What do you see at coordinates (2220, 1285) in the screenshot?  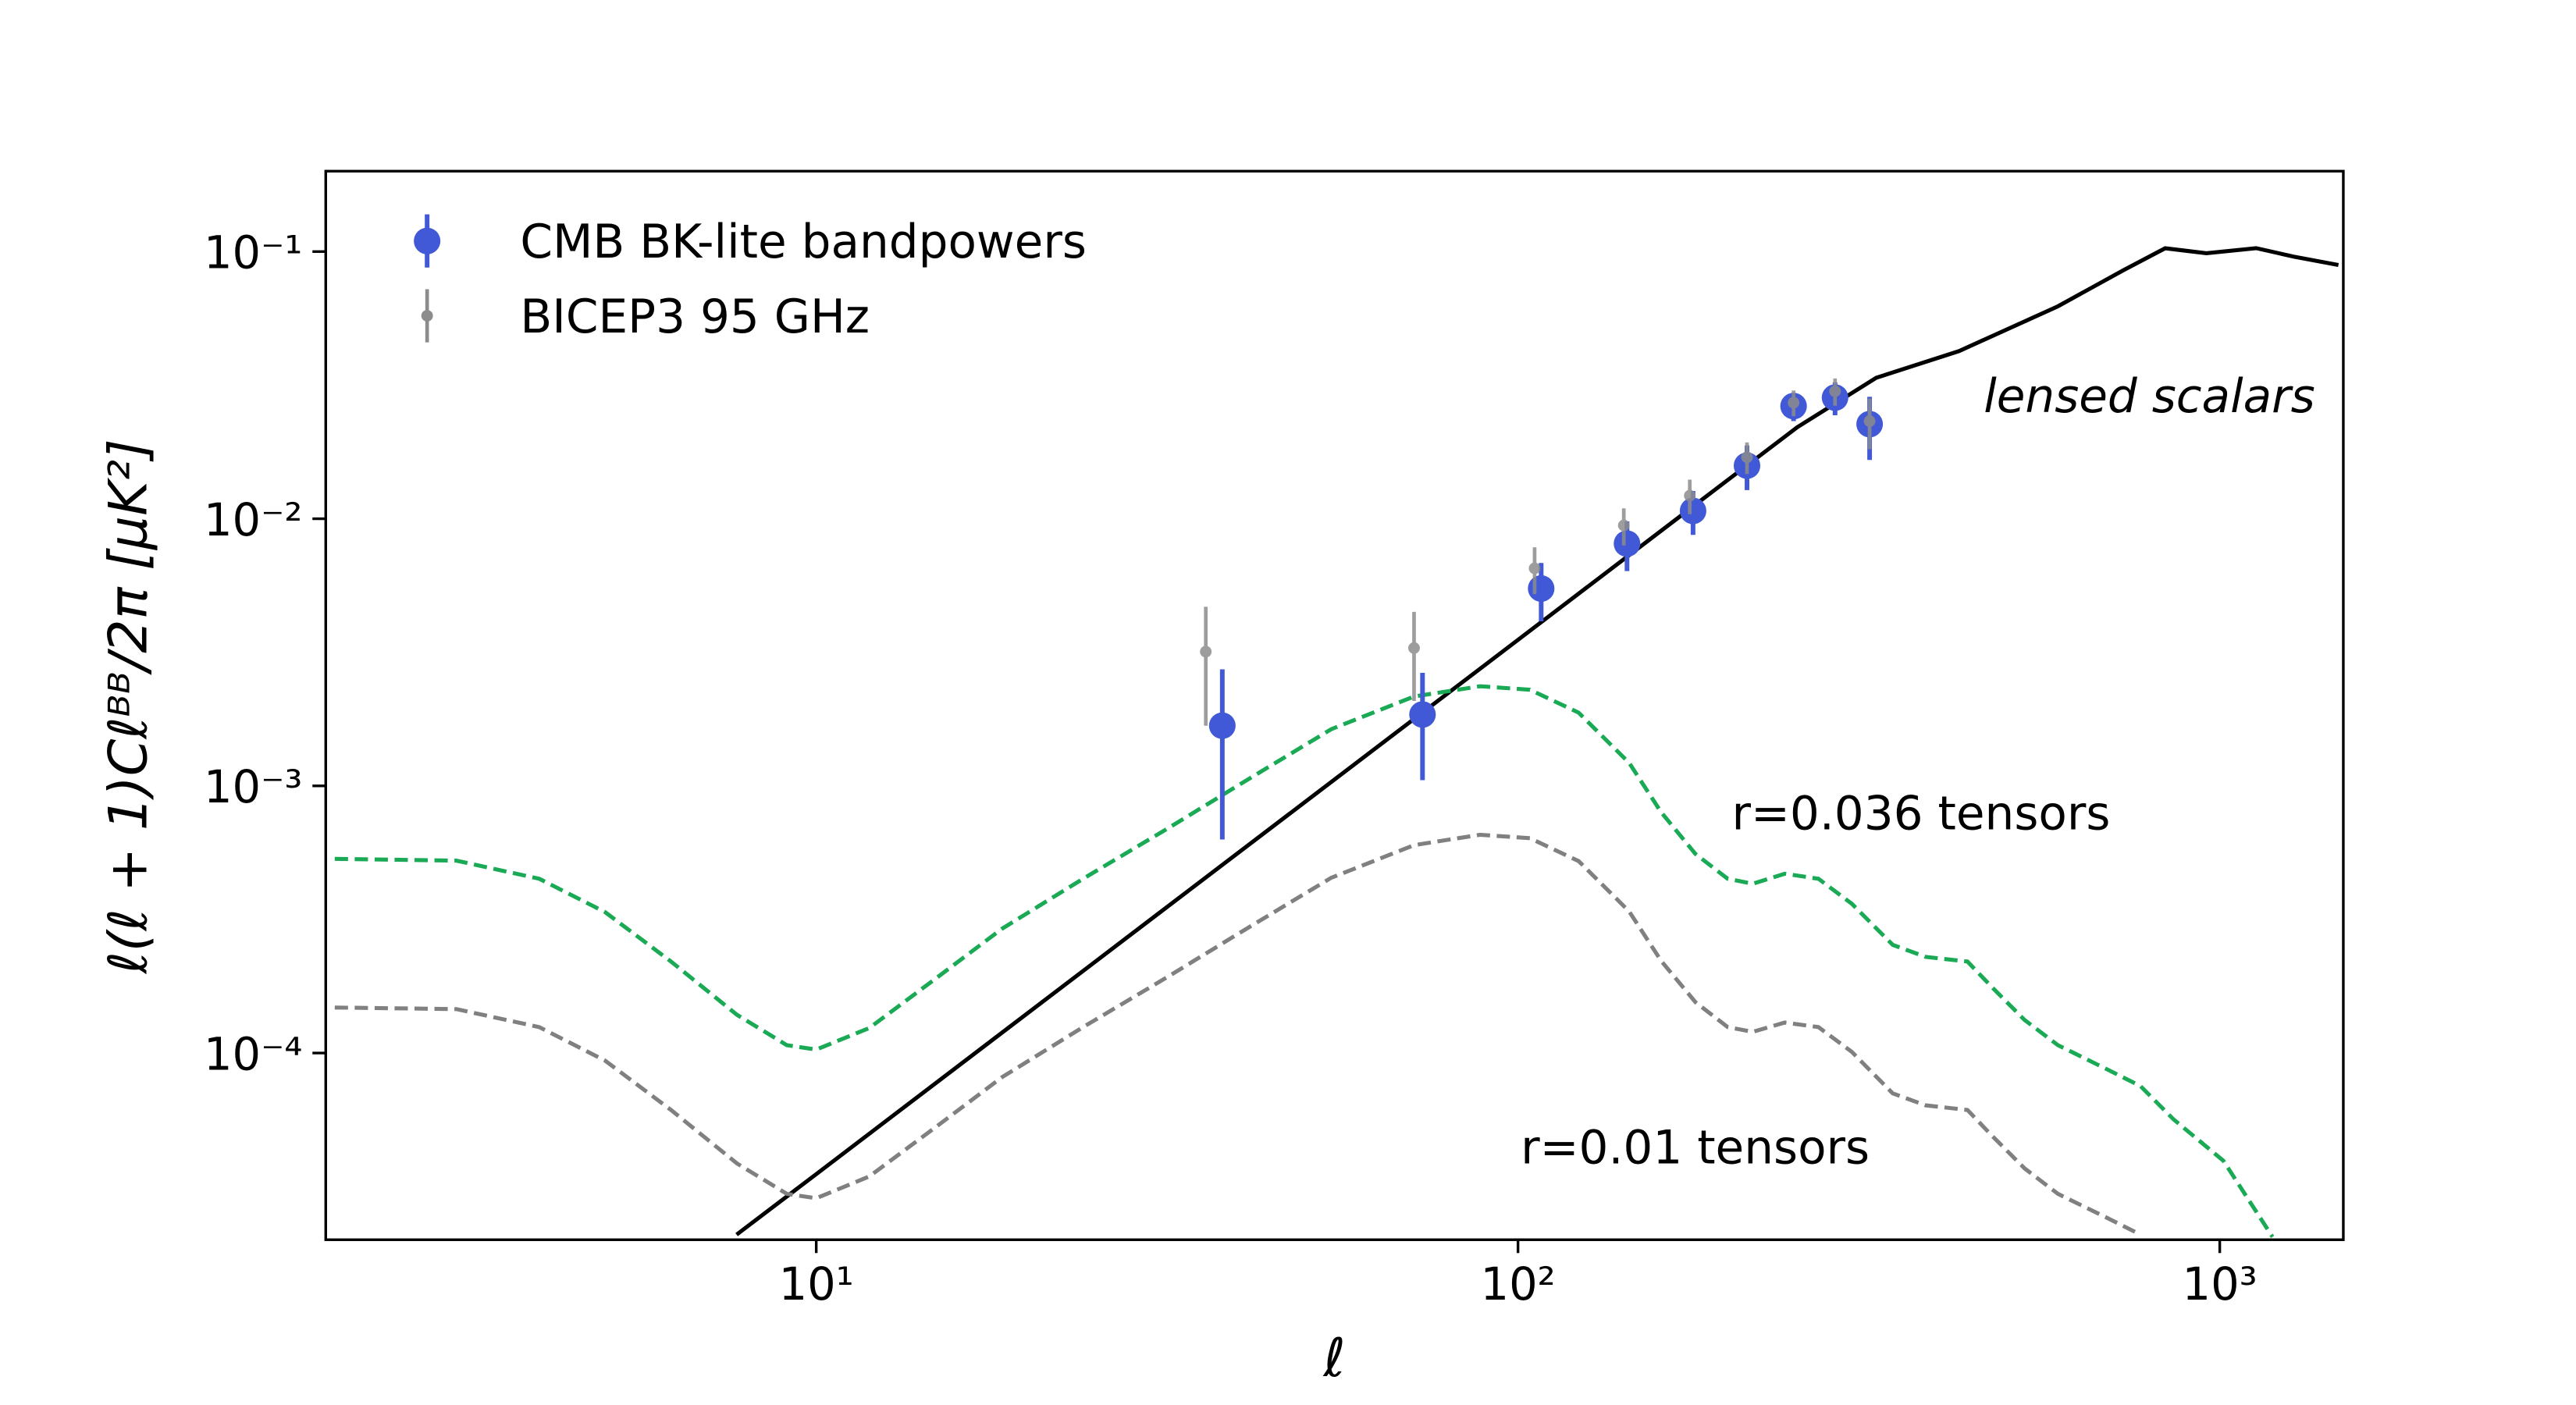 I see `x-tick-label: 10³` at bounding box center [2220, 1285].